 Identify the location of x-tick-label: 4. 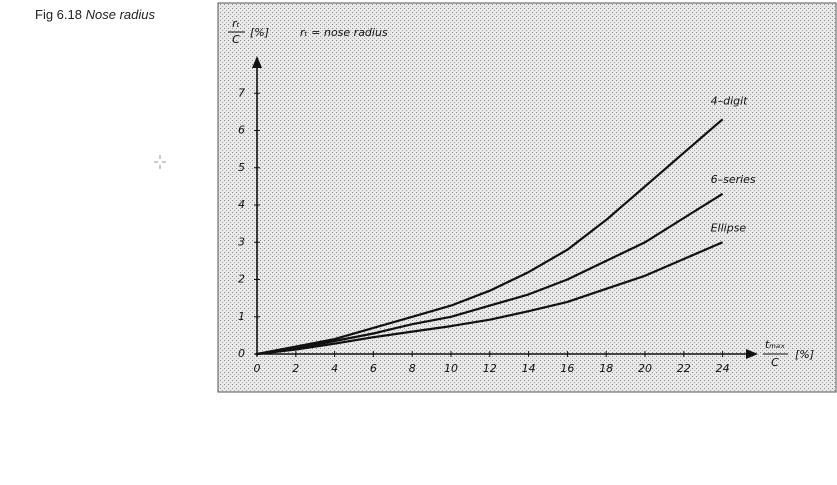
(334, 368).